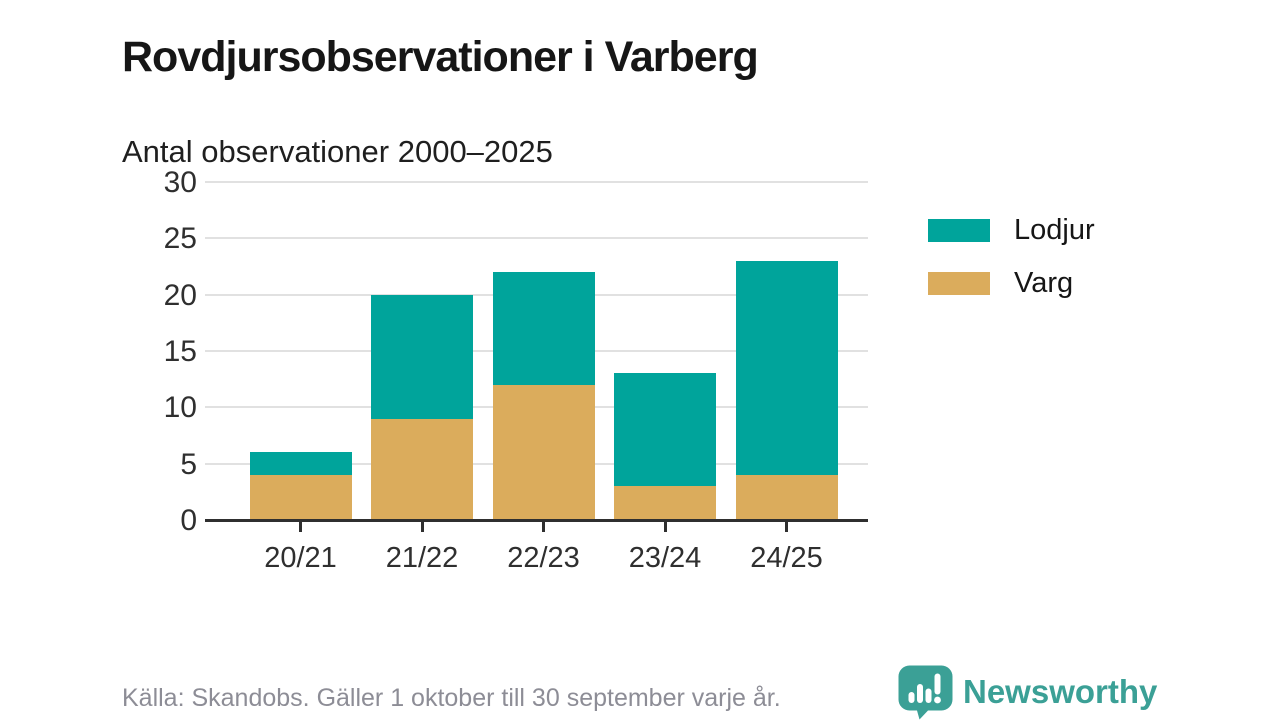 This screenshot has width=1280, height=720. I want to click on newsworthy-logo-icon, so click(925, 692).